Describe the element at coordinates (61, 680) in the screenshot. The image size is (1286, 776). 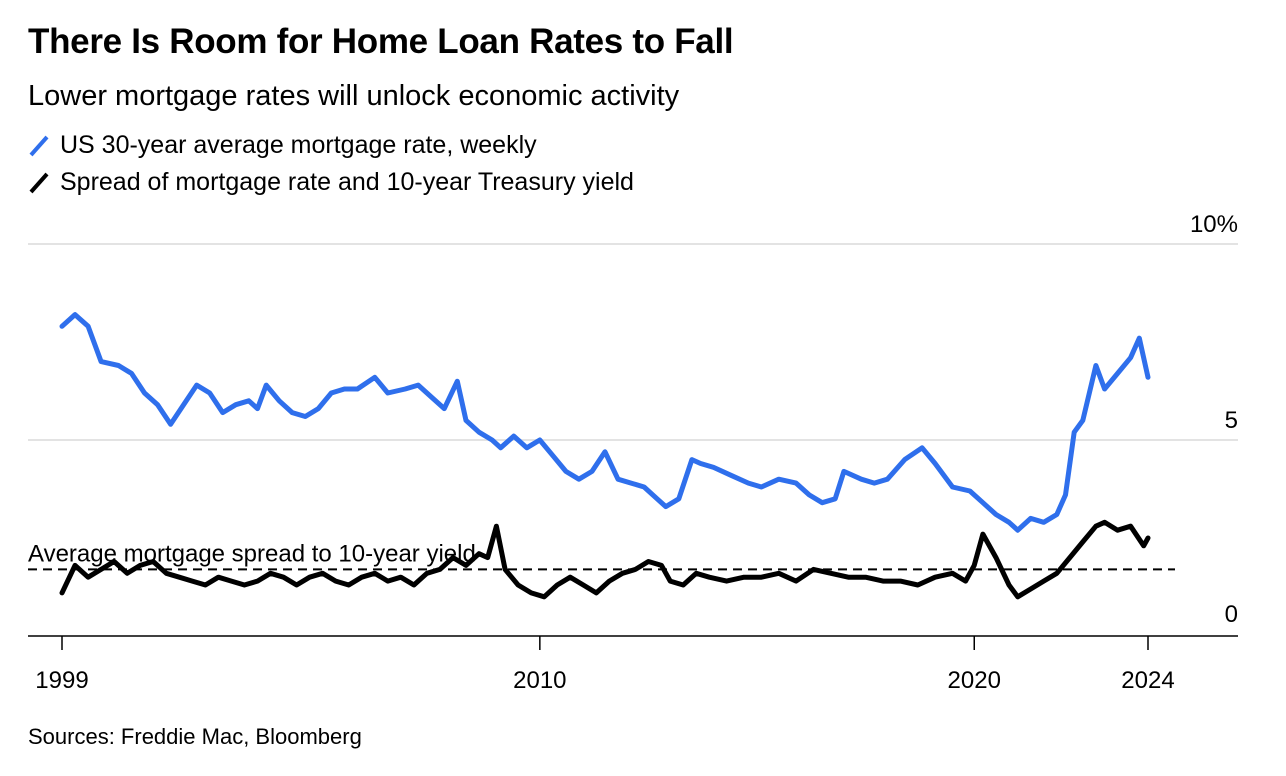
I see `x-tick-label: 1999` at that location.